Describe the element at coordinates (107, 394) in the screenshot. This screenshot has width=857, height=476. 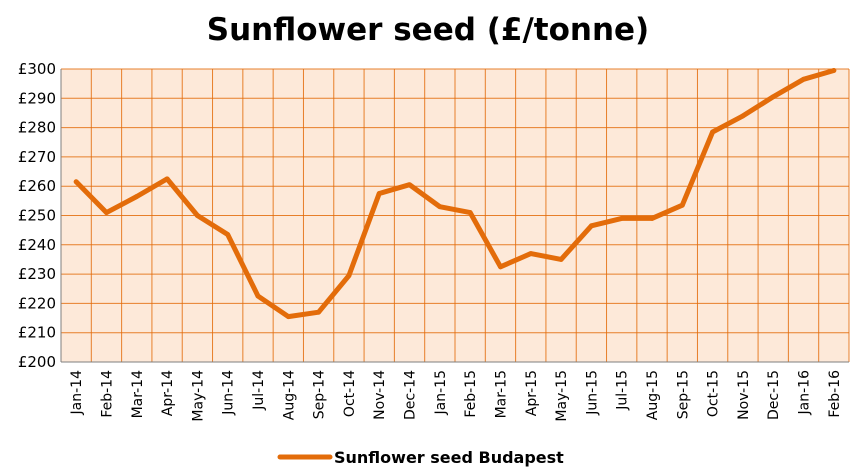
I see `x-tick-label: Feb-14` at that location.